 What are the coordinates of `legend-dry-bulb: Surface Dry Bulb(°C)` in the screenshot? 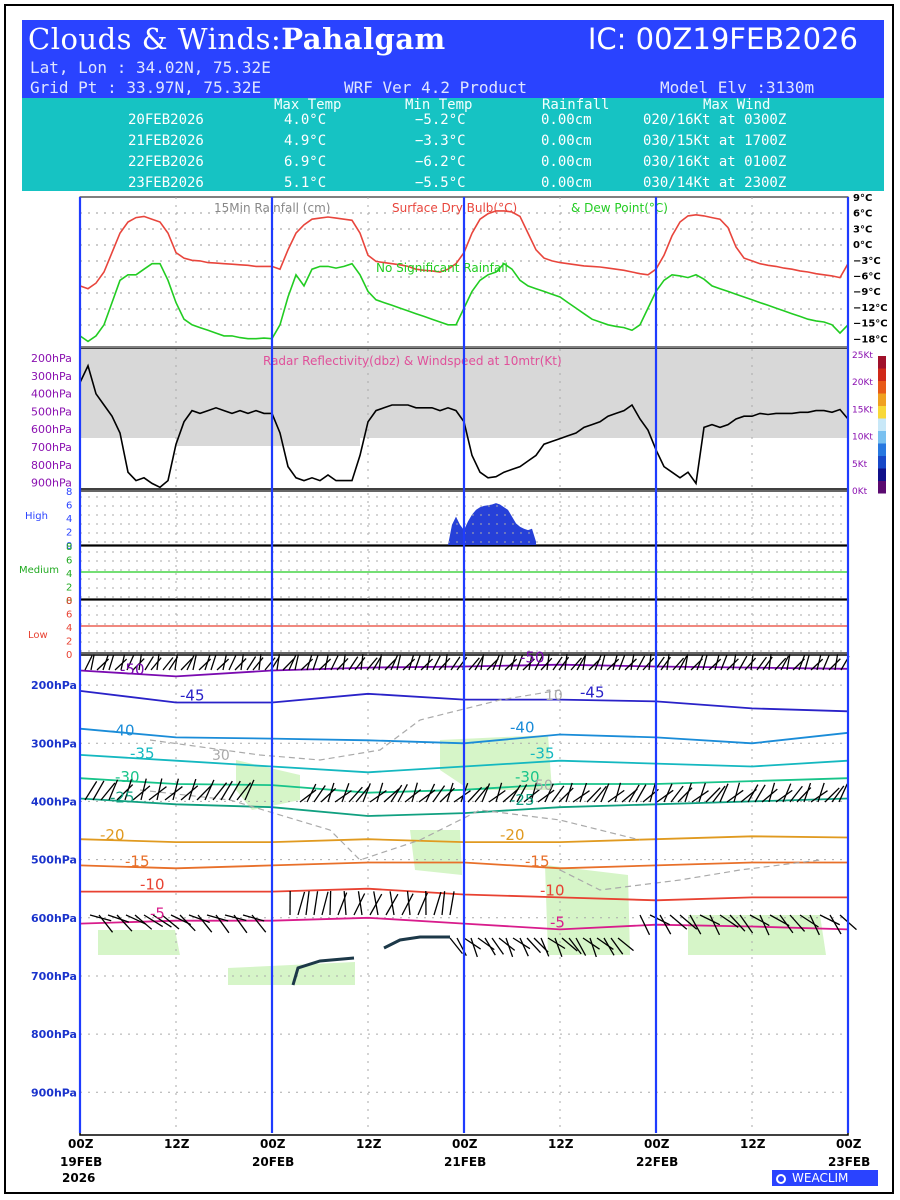 It's located at (454, 208).